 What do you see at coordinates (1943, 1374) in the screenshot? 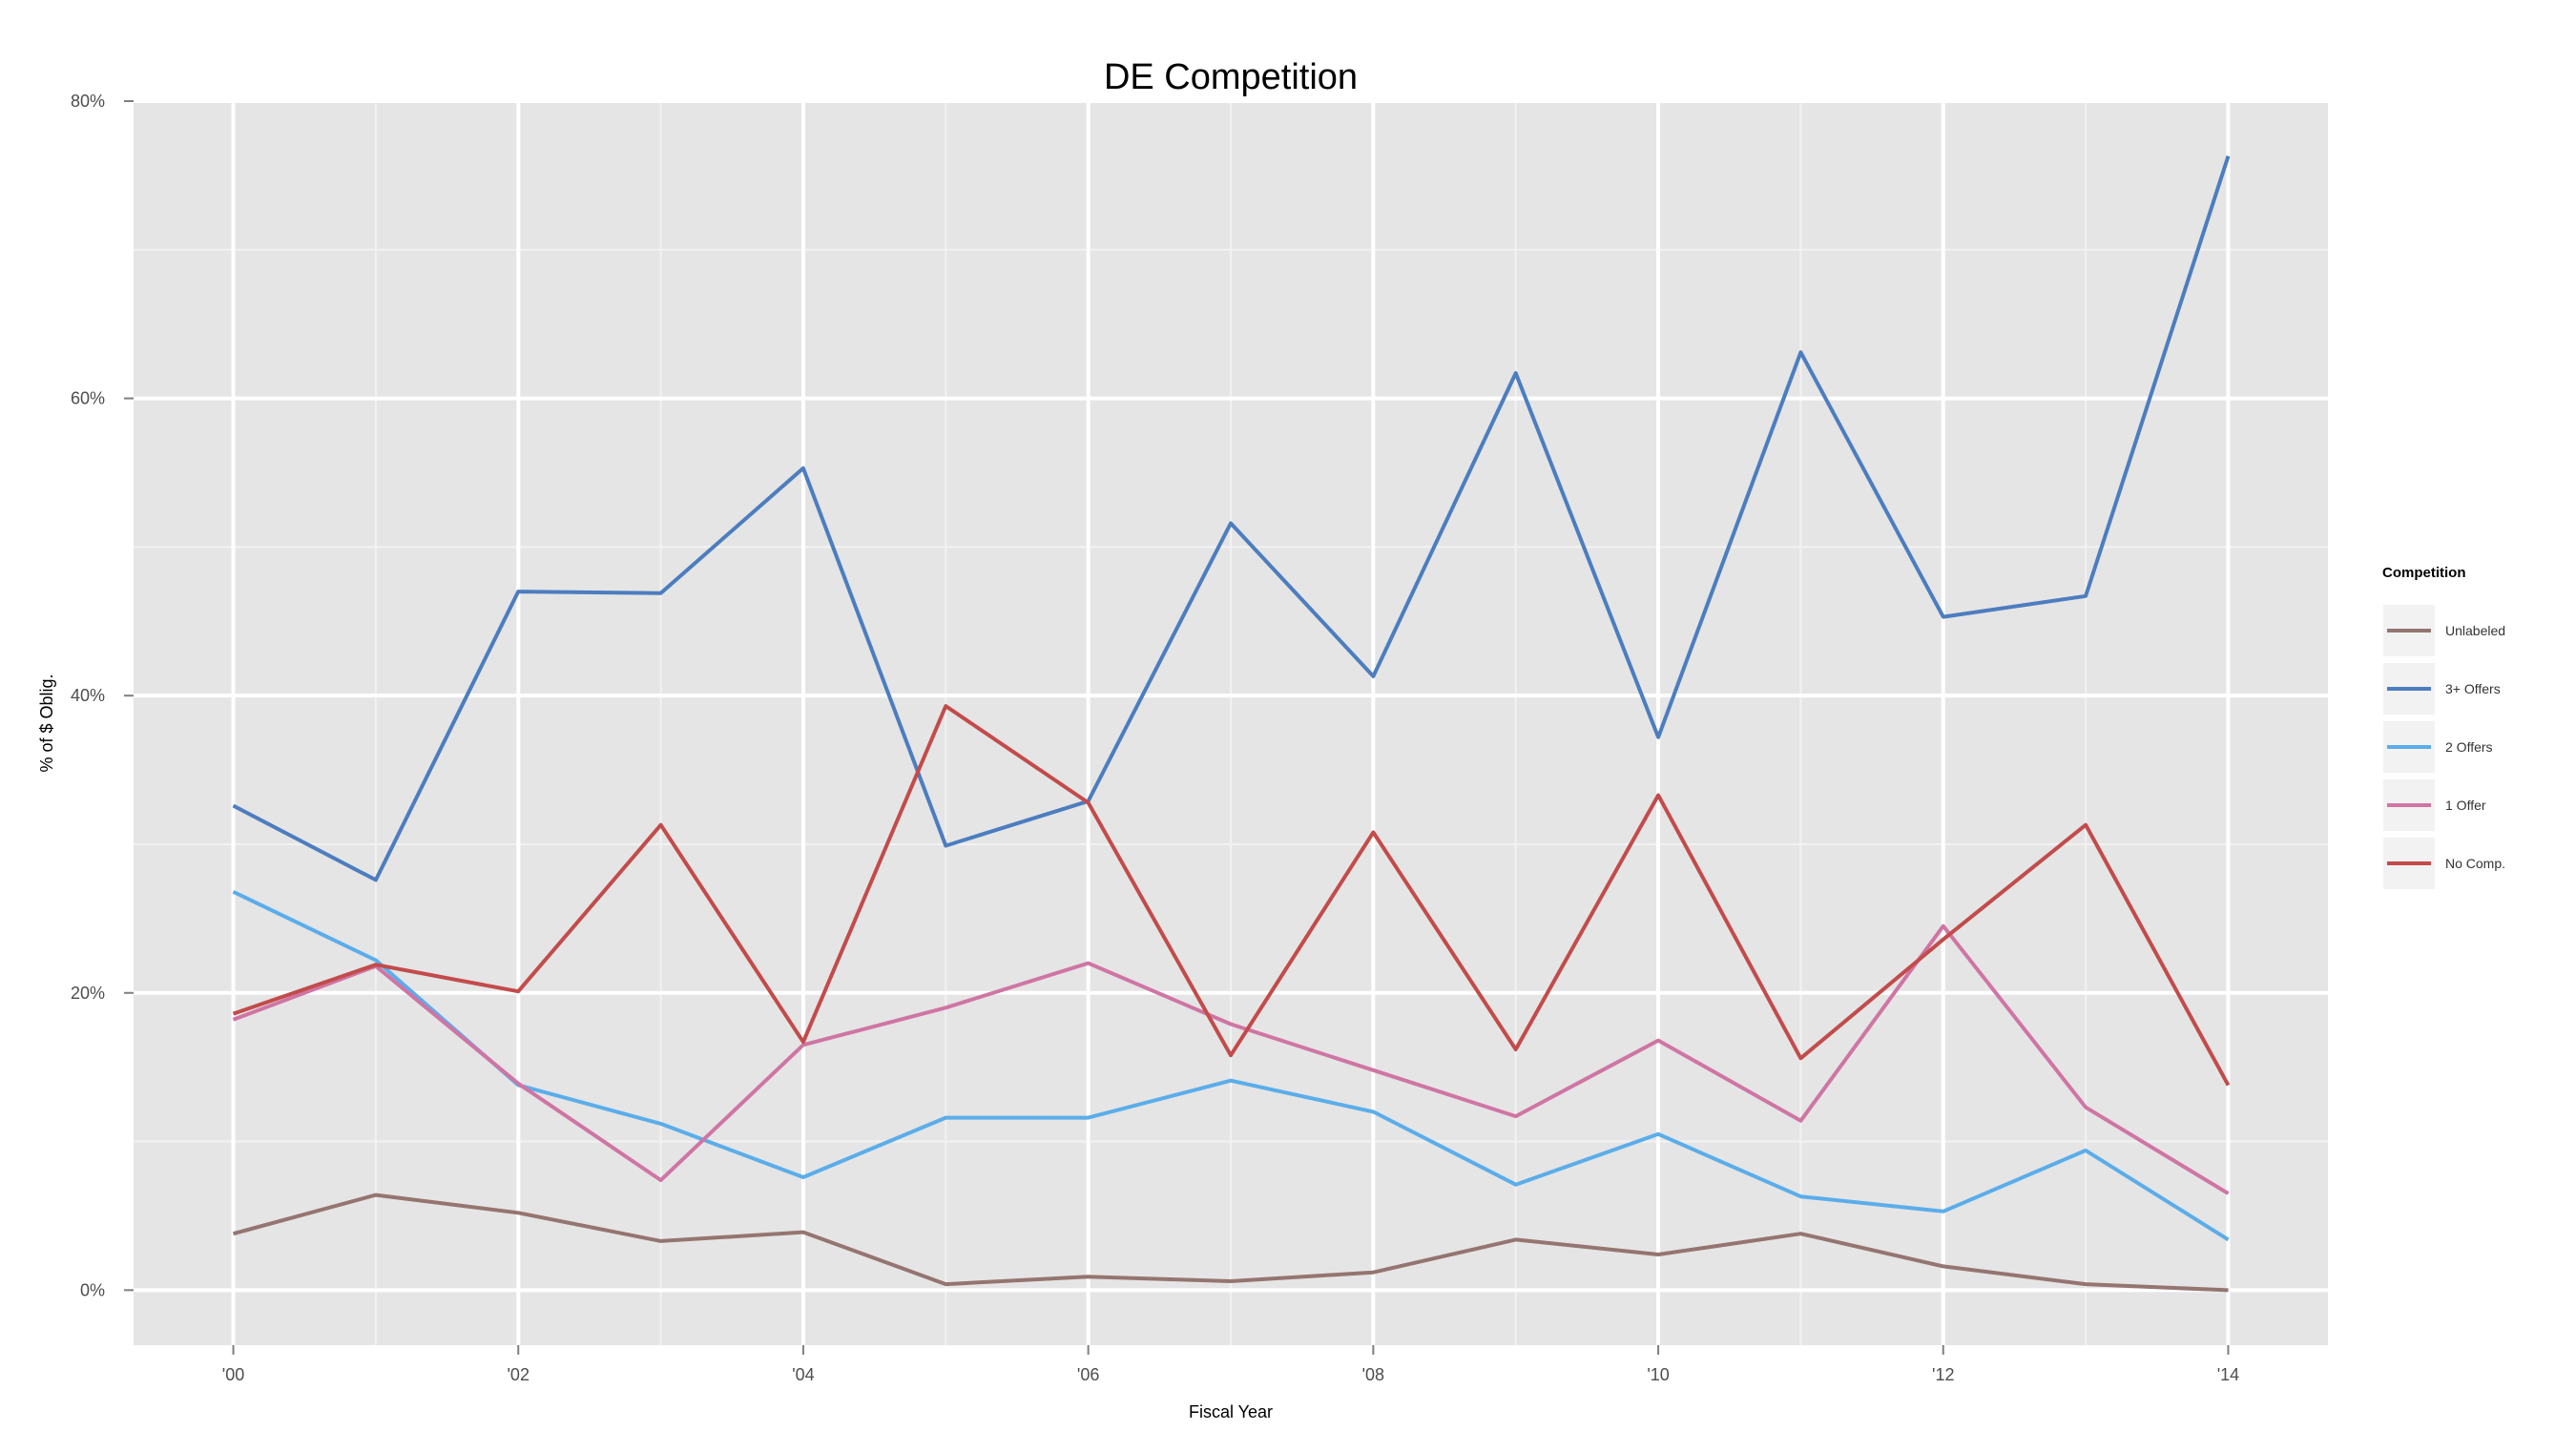
I see `x-tick-label: '12` at bounding box center [1943, 1374].